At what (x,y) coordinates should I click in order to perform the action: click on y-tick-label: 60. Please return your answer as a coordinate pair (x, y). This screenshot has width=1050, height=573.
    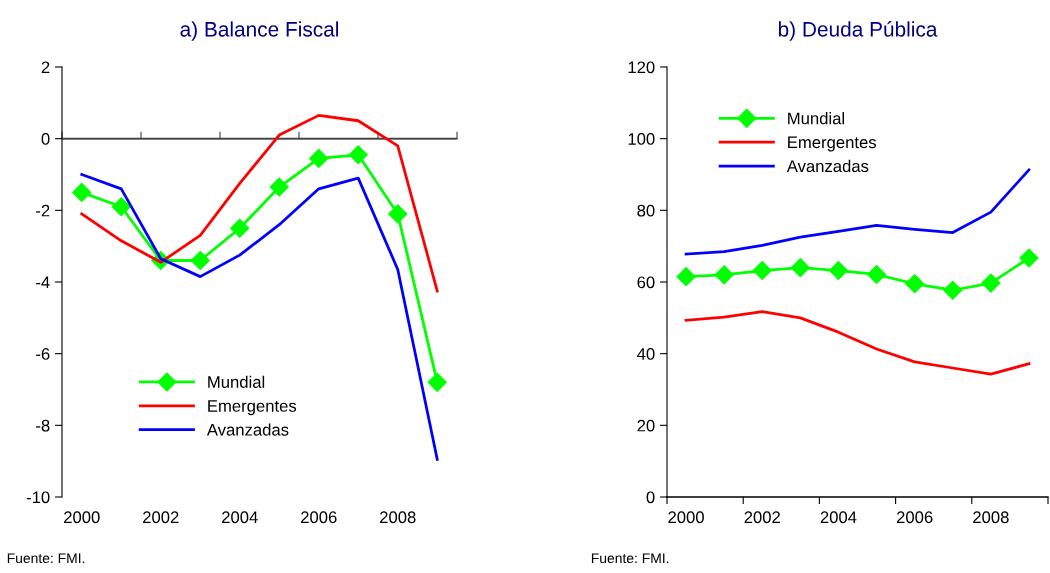
    Looking at the image, I should click on (646, 282).